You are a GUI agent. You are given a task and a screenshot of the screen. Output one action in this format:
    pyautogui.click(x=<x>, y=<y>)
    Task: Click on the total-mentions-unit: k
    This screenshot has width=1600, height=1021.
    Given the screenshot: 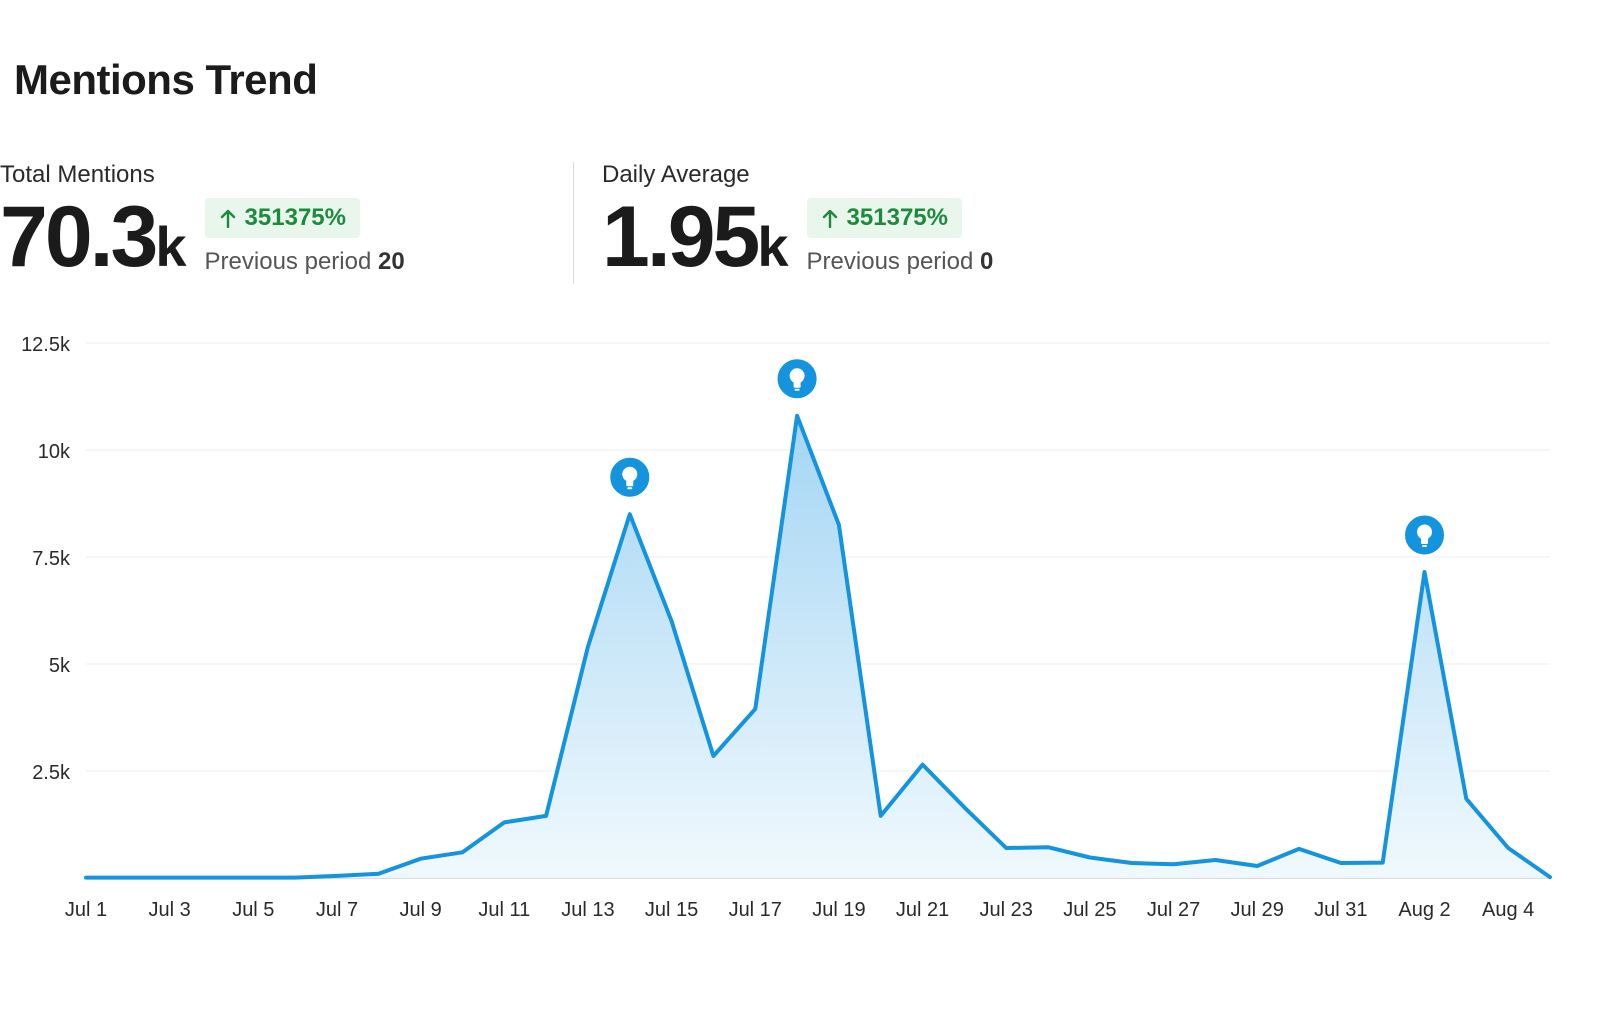 What is the action you would take?
    pyautogui.click(x=171, y=246)
    